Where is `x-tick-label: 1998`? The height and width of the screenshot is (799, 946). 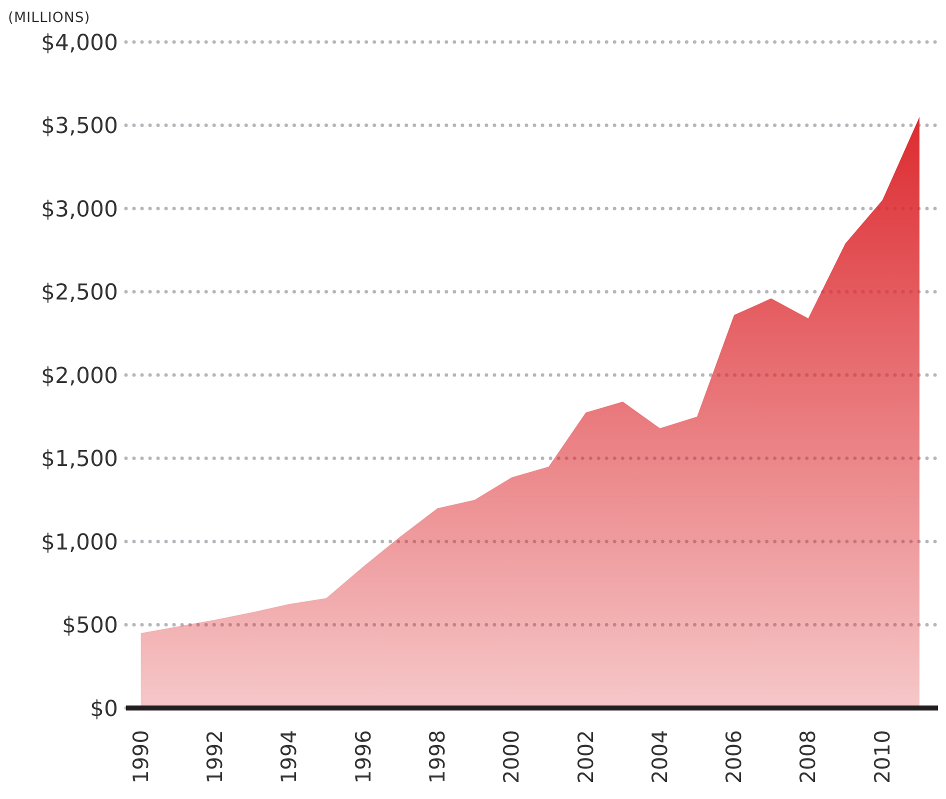 x-tick-label: 1998 is located at coordinates (437, 757).